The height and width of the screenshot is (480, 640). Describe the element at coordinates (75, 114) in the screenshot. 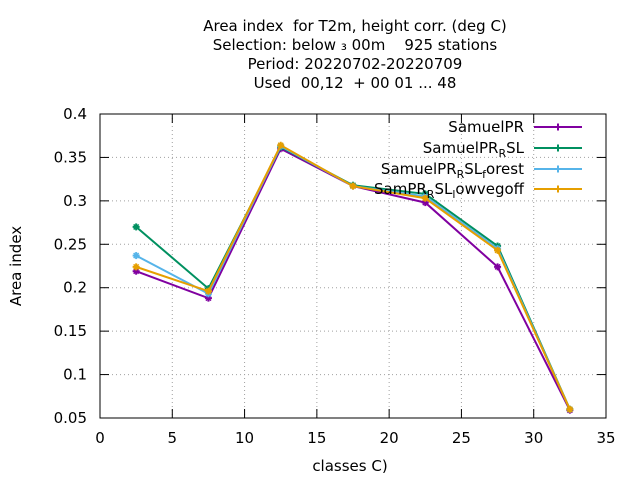

I see `y-tick-label: 0.4` at that location.